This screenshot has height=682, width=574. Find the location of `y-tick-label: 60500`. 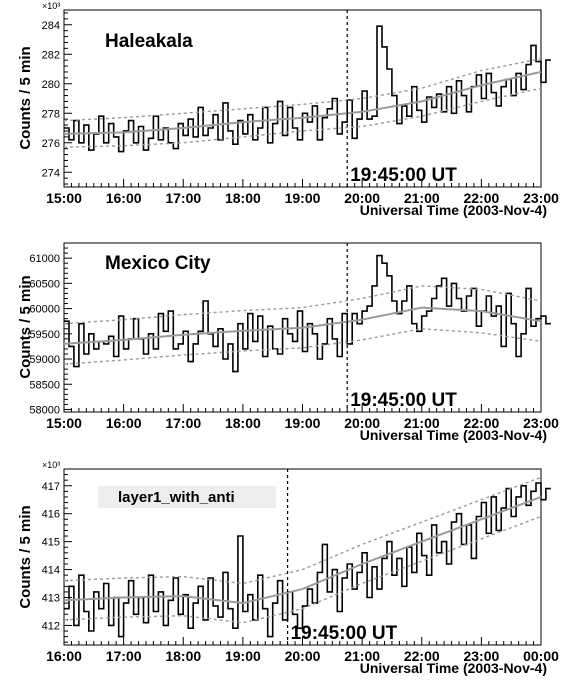

y-tick-label: 60500 is located at coordinates (44, 284).